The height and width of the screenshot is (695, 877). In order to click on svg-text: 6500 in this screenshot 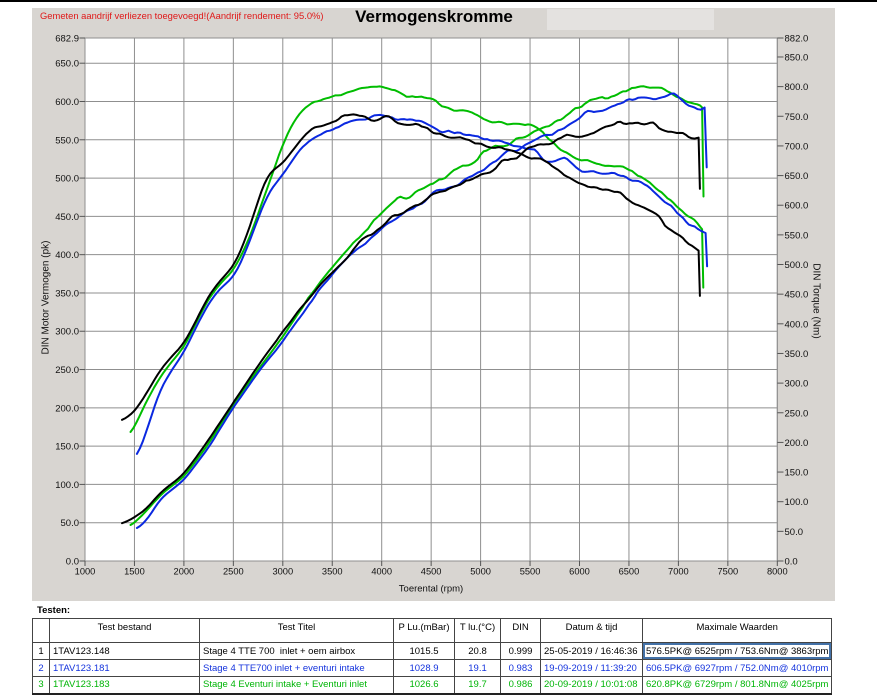, I will do `click(629, 572)`.